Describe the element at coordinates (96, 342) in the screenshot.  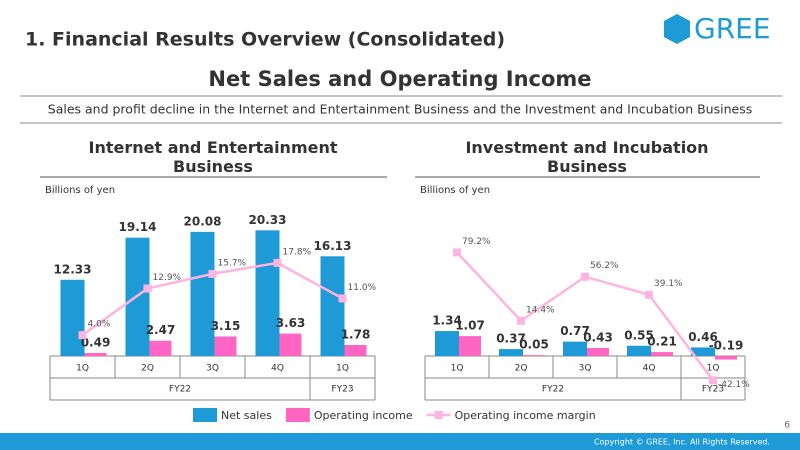
I see `data-label: 0.49` at that location.